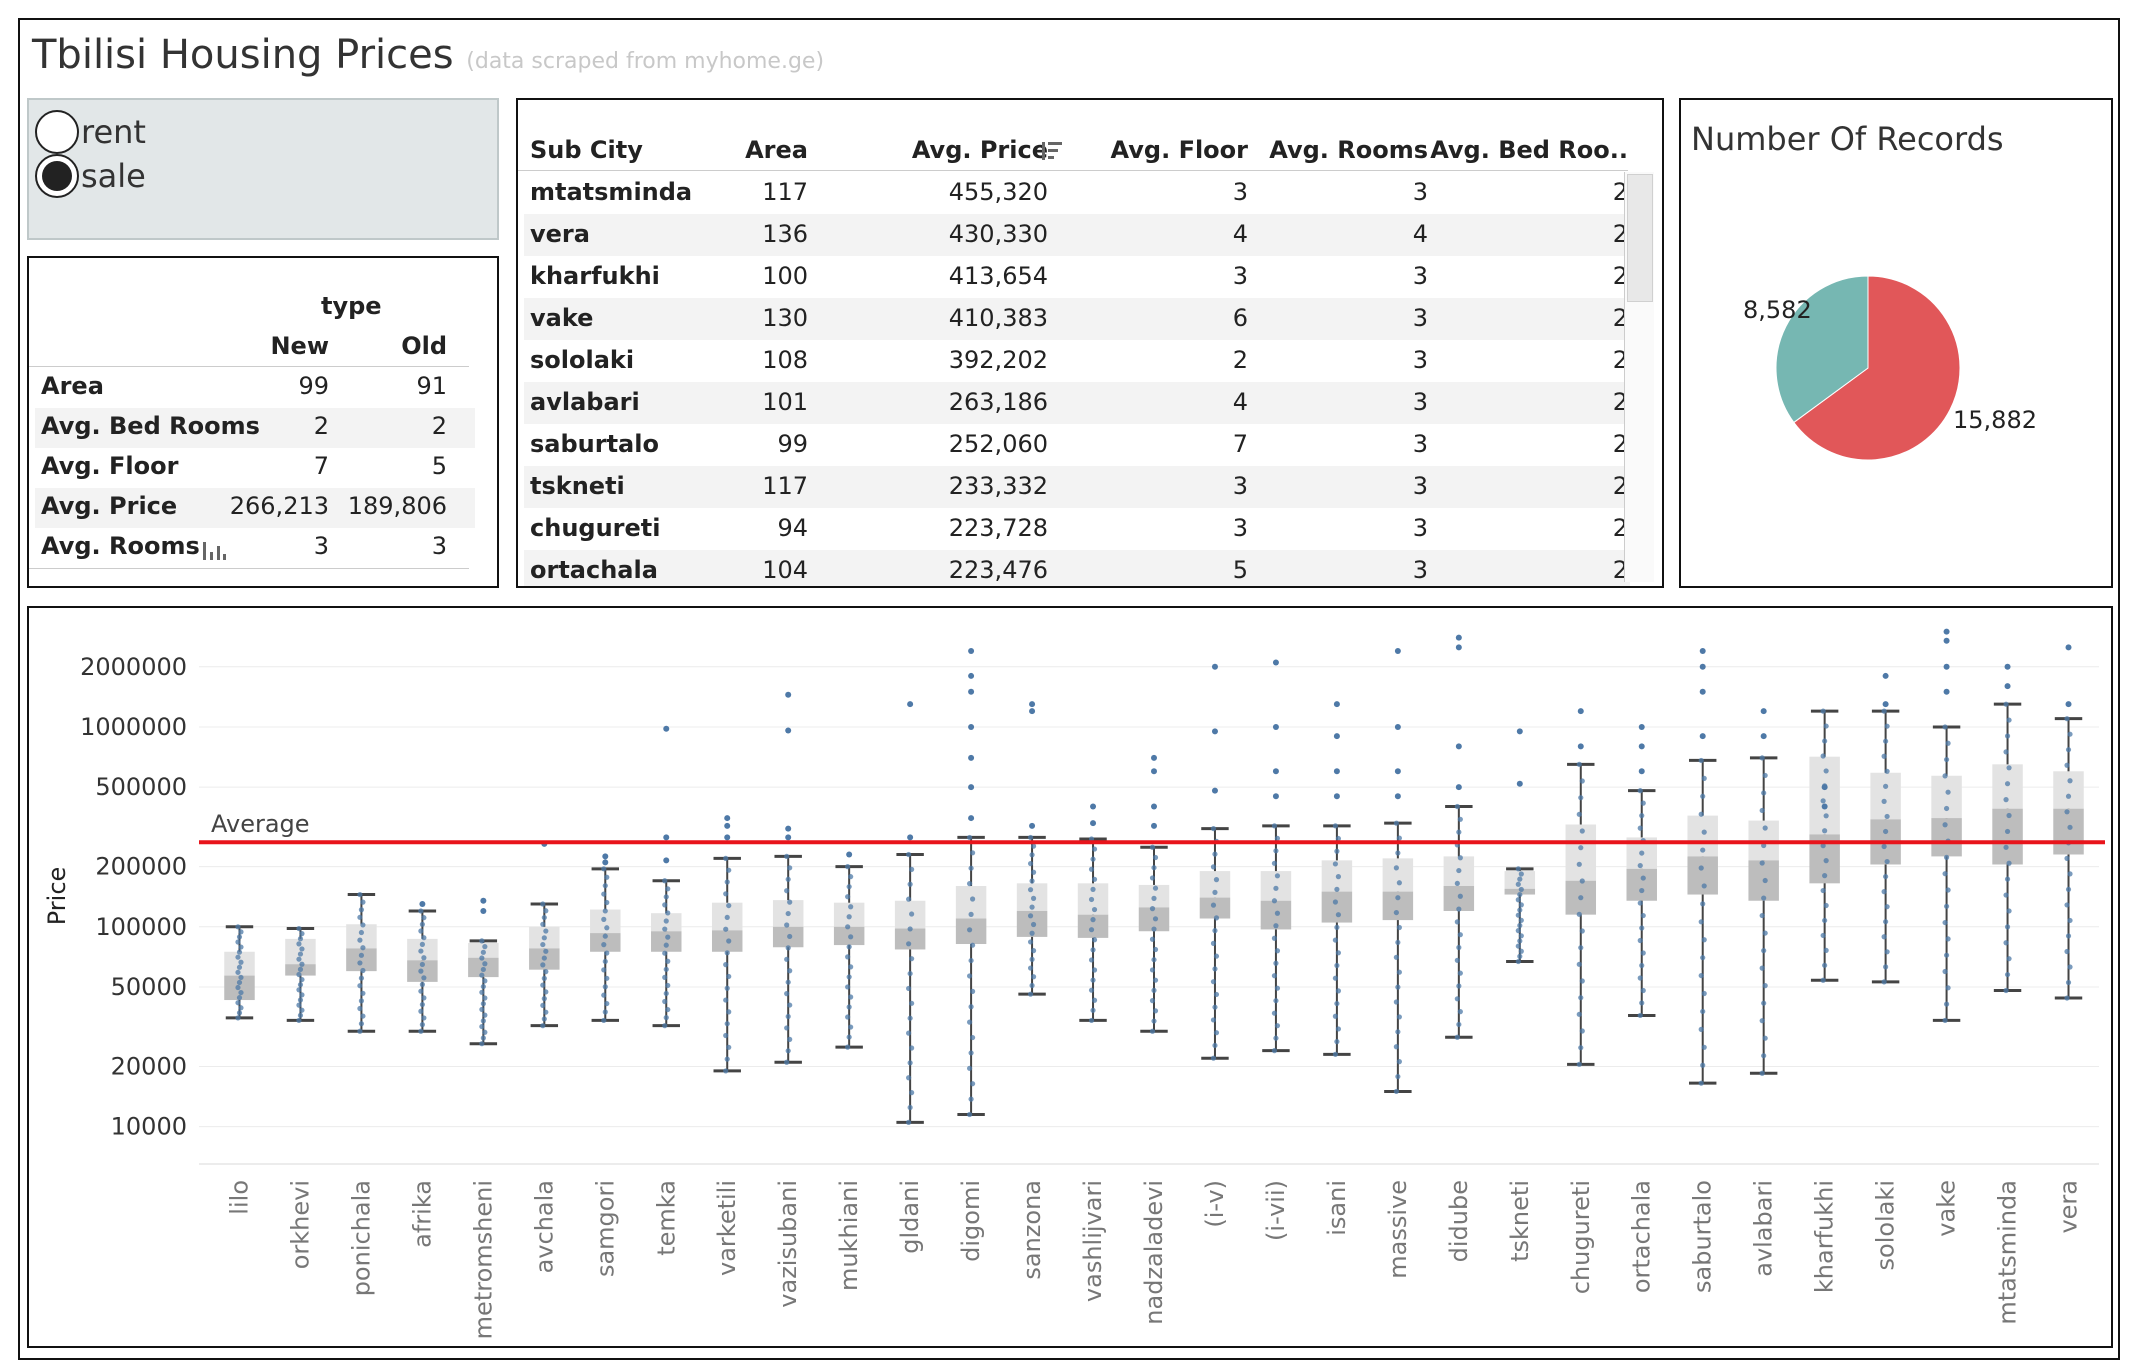  Describe the element at coordinates (1398, 875) in the screenshot. I see `box-upper` at that location.